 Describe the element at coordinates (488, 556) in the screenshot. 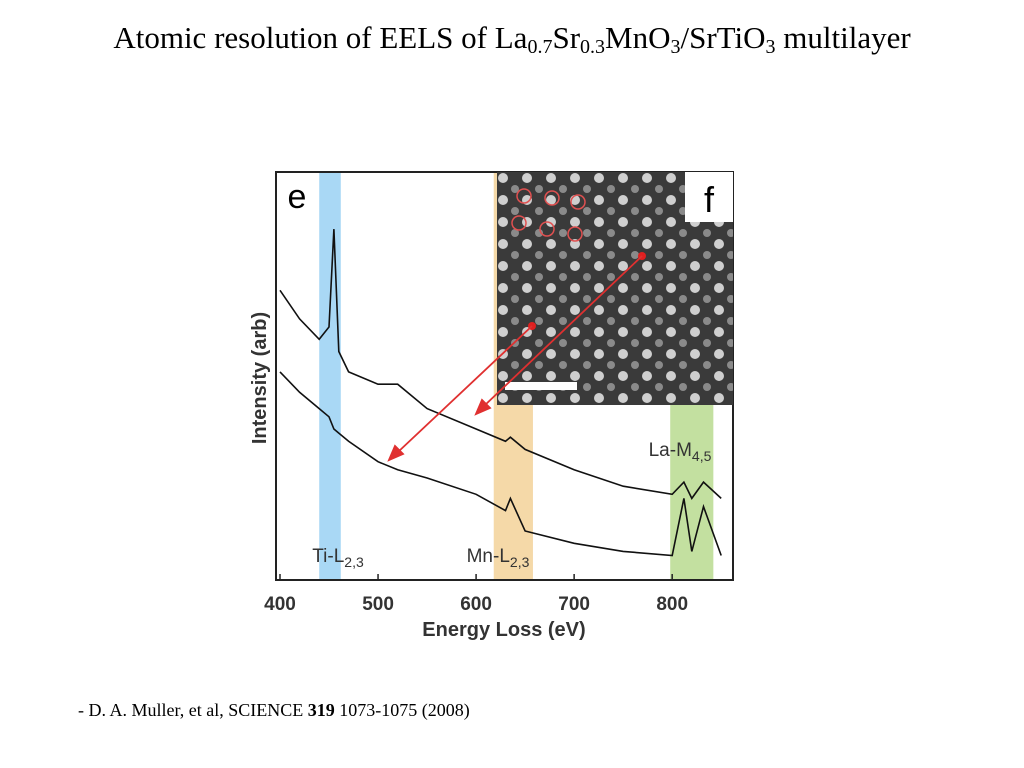

I see `band-label-text: Mn-L` at that location.